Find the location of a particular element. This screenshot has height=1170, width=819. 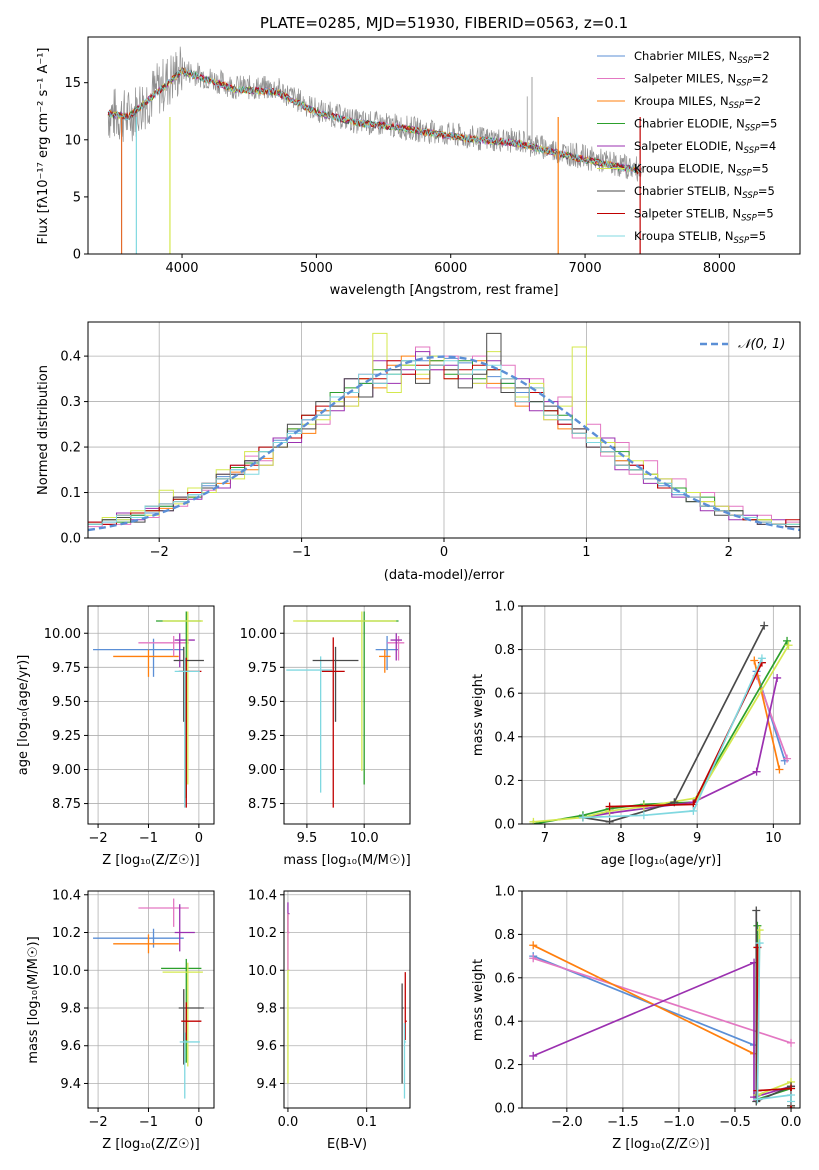

age-vs-z-y-label: age [log₁₀(age/yr)] is located at coordinates (23, 715).